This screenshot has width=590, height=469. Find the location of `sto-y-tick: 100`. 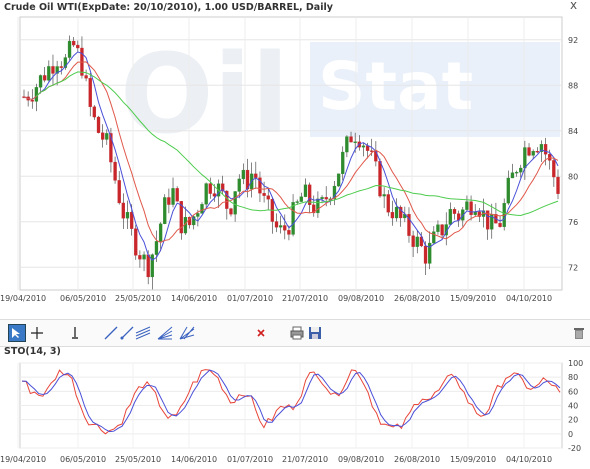

sto-y-tick: 100 is located at coordinates (575, 363).